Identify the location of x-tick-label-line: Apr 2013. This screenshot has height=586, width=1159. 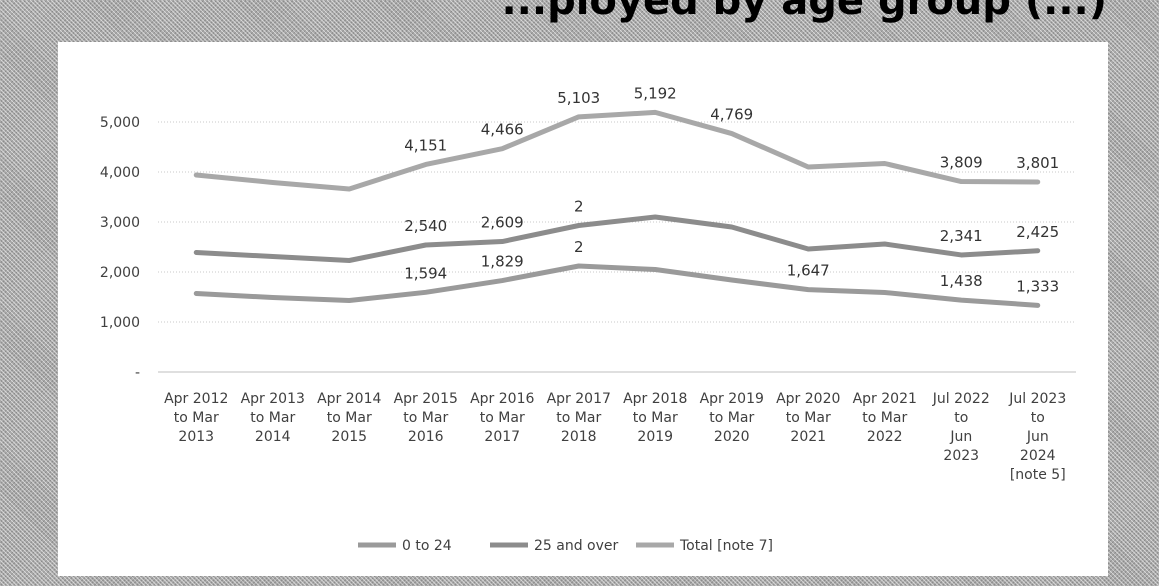
(273, 399).